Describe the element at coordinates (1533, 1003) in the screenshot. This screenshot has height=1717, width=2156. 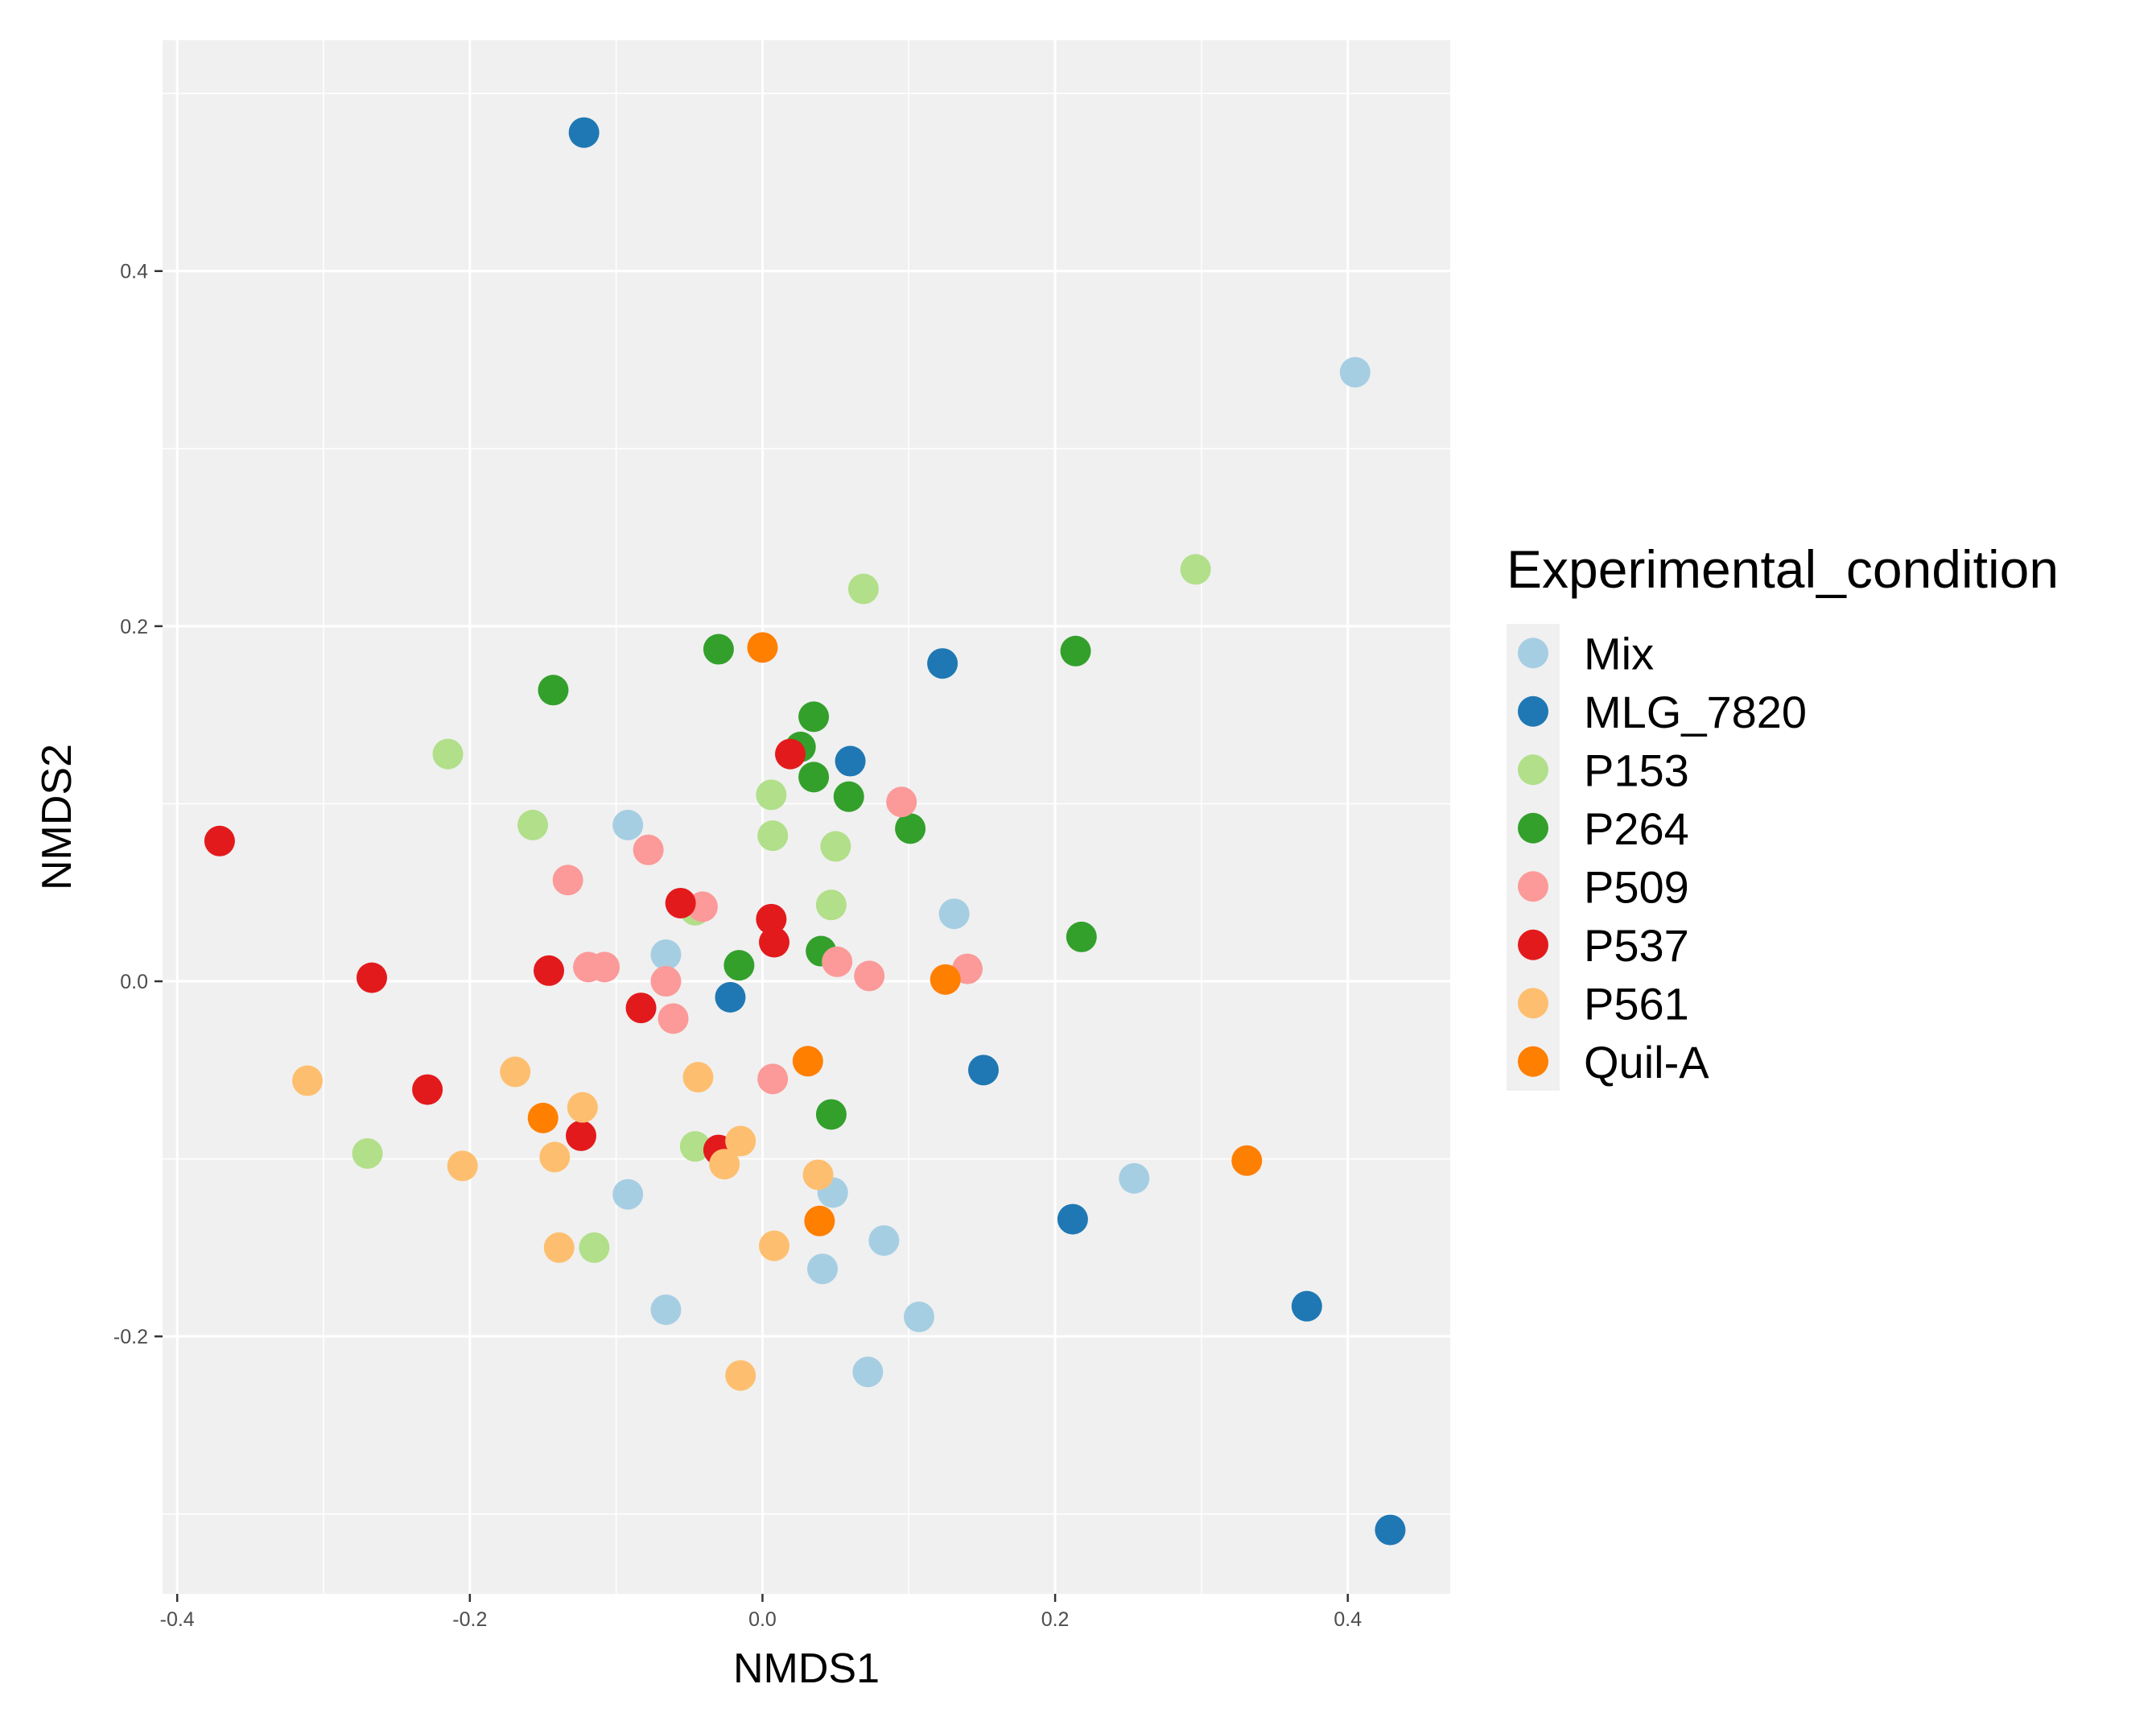
I see `legend-key-p561` at that location.